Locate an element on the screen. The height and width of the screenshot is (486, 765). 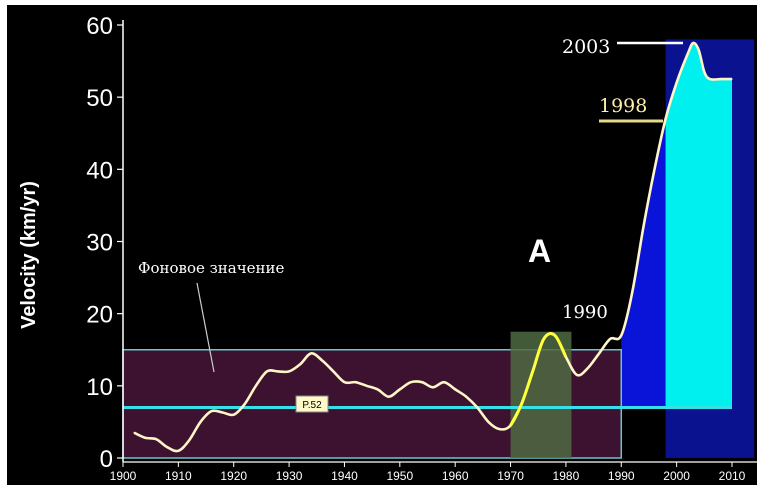
background-label-pointer is located at coordinates (205, 327).